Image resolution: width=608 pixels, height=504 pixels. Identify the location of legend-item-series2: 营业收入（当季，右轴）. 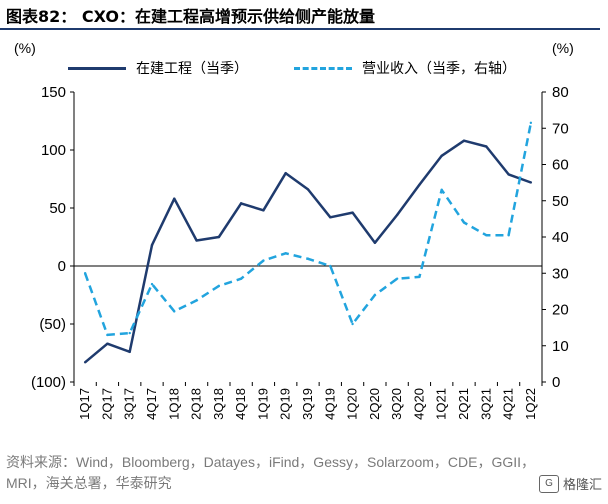
(405, 68).